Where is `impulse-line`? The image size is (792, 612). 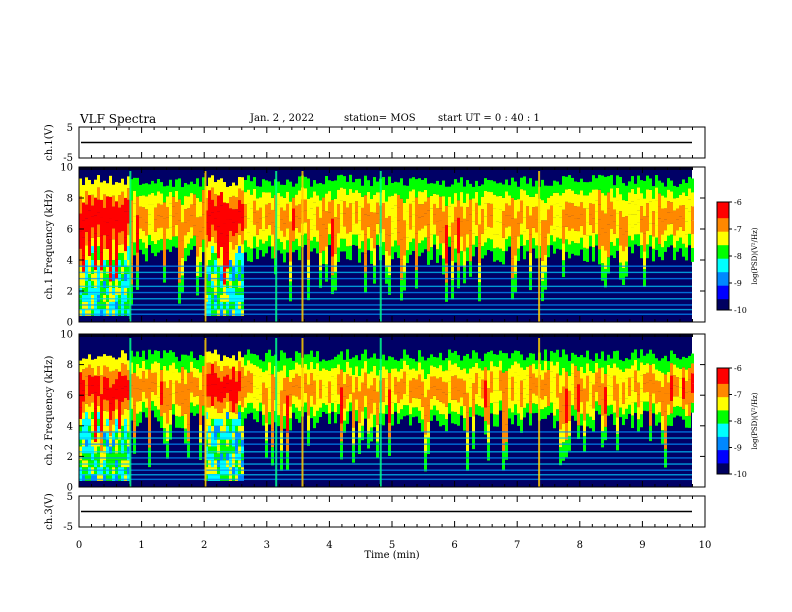 impulse-line is located at coordinates (380, 246).